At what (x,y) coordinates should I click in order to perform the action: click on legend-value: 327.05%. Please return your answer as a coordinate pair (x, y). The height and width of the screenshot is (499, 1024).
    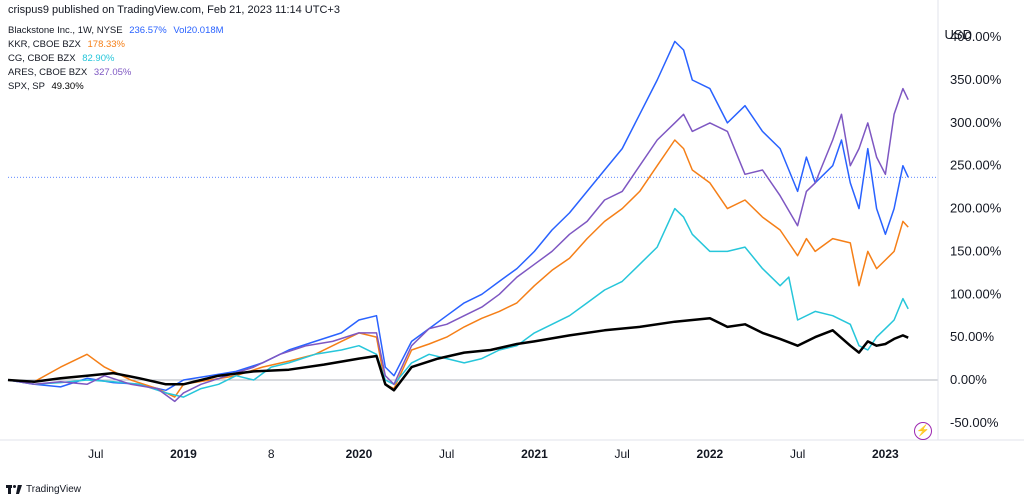
    Looking at the image, I should click on (112, 72).